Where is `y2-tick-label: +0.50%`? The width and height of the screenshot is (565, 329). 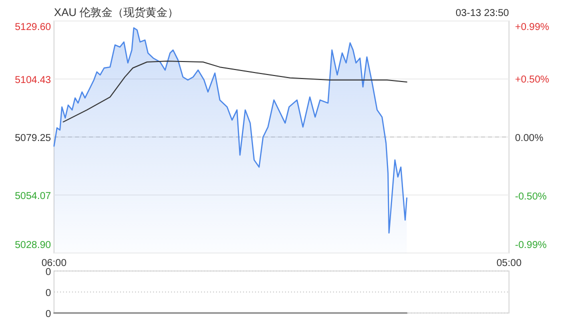
y2-tick-label: +0.50% is located at coordinates (532, 80).